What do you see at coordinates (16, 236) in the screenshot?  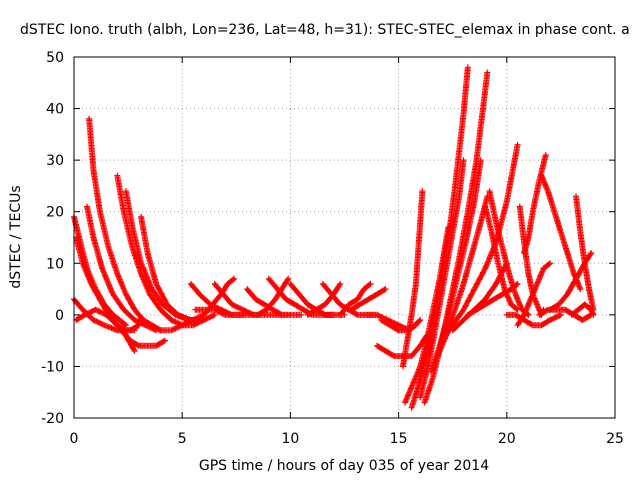 I see `y-axis-title: dSTEC / TECUs` at bounding box center [16, 236].